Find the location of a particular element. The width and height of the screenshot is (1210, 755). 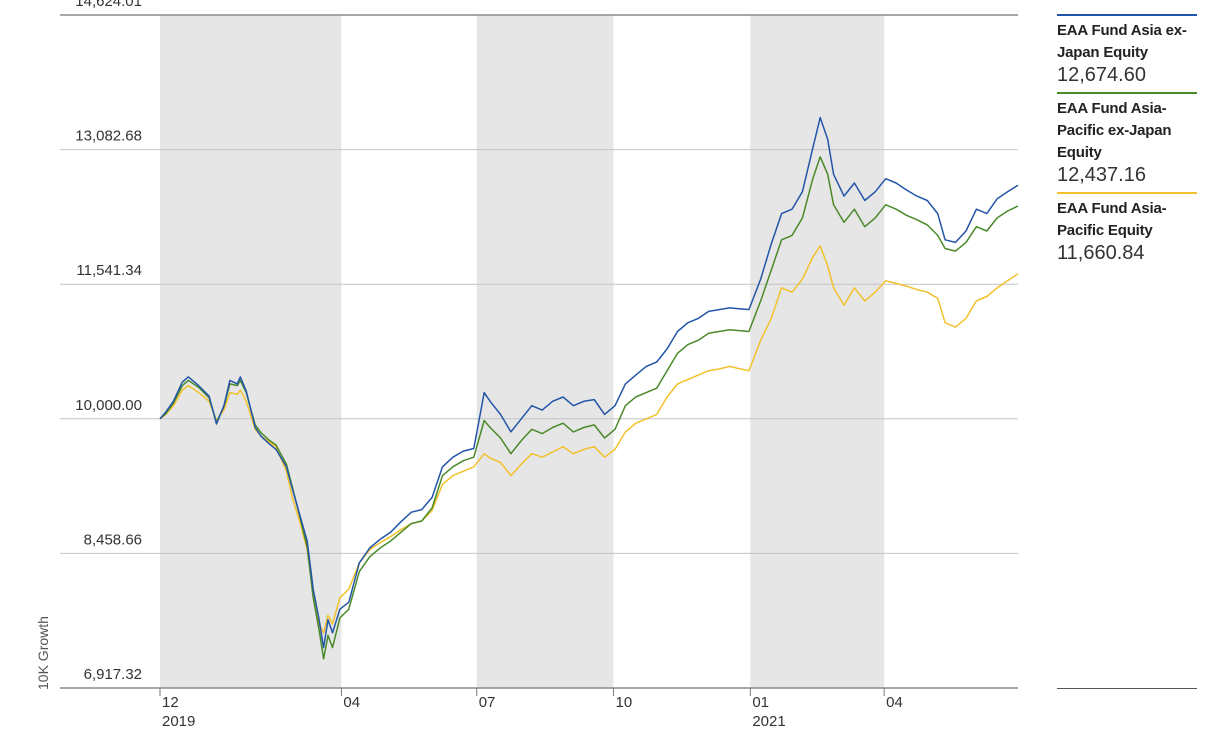

x-tick-year-label: 2019 is located at coordinates (178, 721).